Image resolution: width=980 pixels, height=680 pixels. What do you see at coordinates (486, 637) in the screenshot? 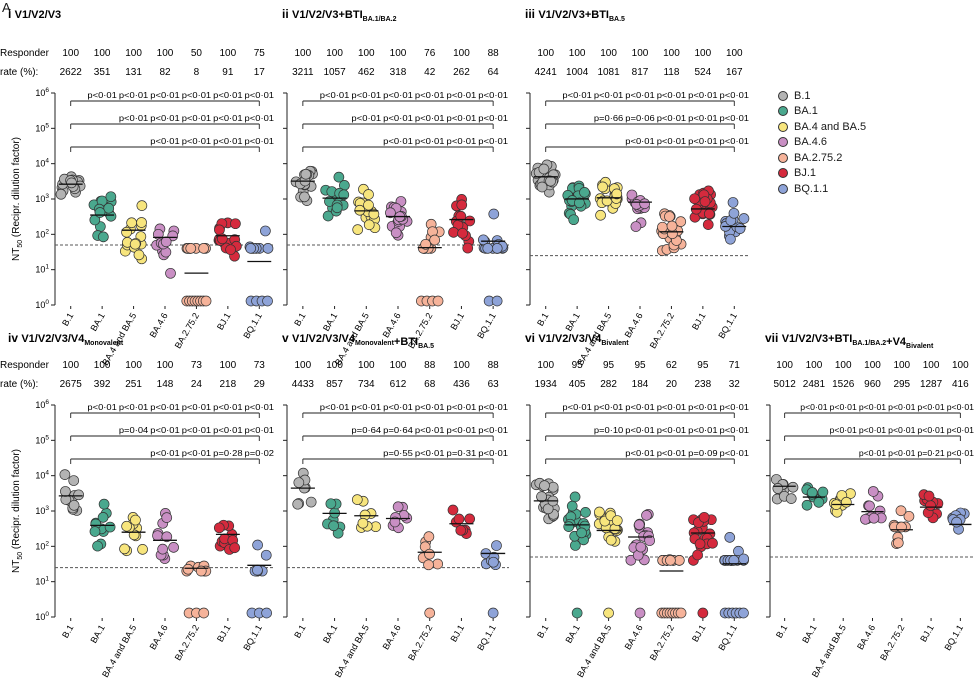
I see `x-tick-label: BQ.1.1` at bounding box center [486, 637].